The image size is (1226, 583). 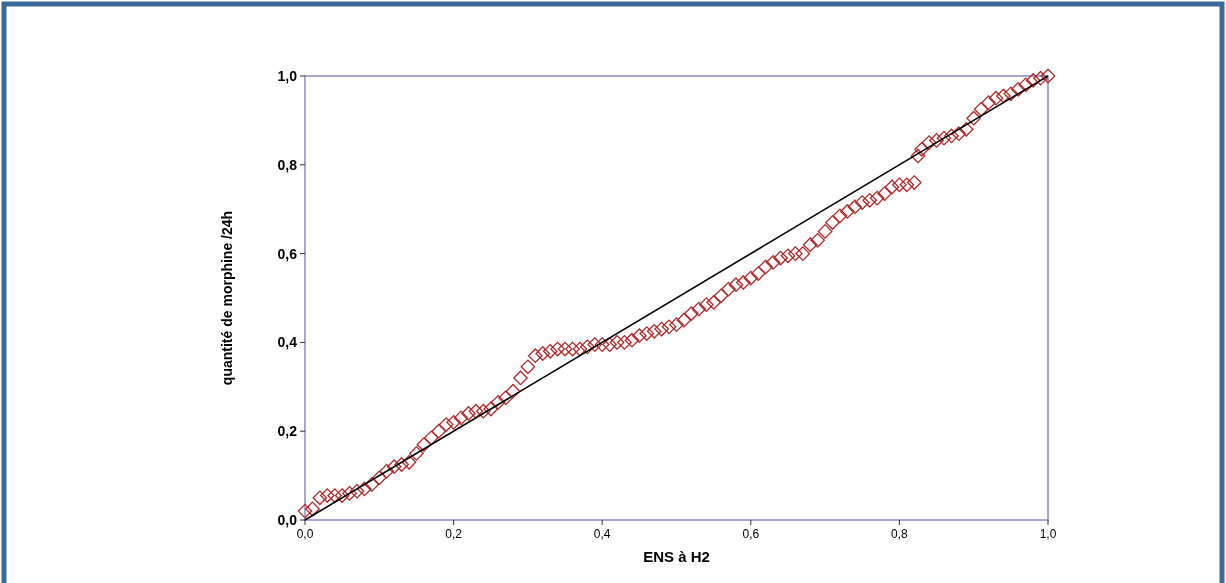 I want to click on x-tick-label: 0,2, so click(x=454, y=534).